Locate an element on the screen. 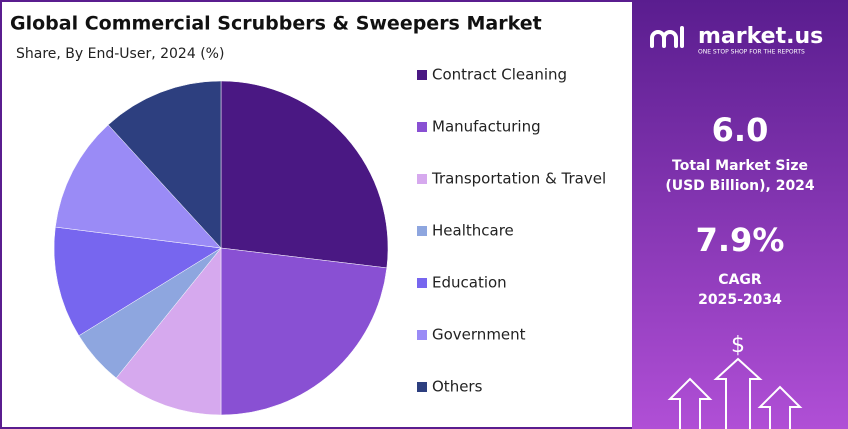 The height and width of the screenshot is (429, 848). legend-label: Contract Cleaning is located at coordinates (499, 75).